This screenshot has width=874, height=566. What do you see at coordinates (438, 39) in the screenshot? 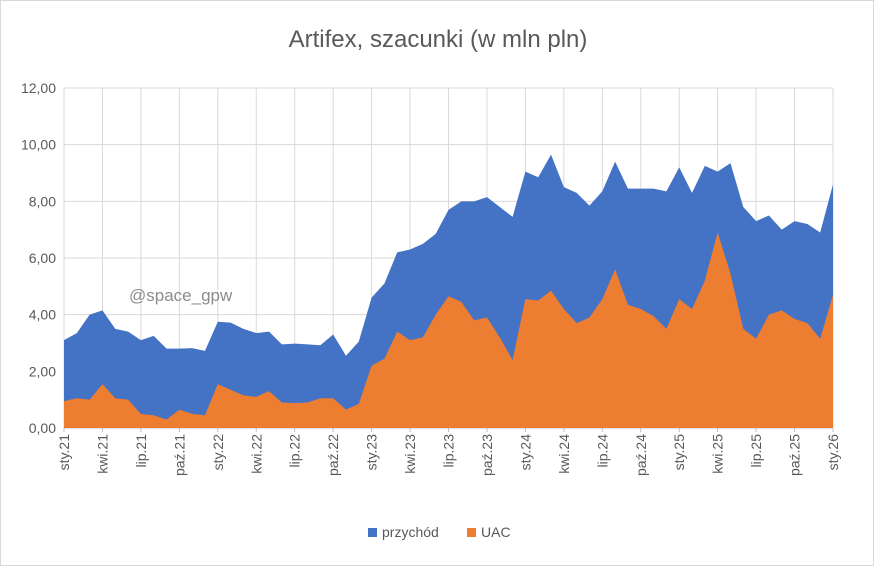
I see `chart-title: Artifex, szacunki (w mln pln)` at bounding box center [438, 39].